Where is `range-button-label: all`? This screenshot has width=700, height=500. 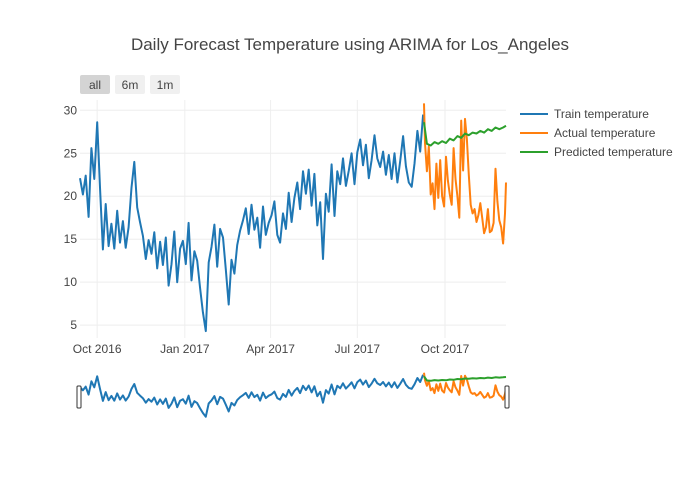
range-button-label: all is located at coordinates (95, 85).